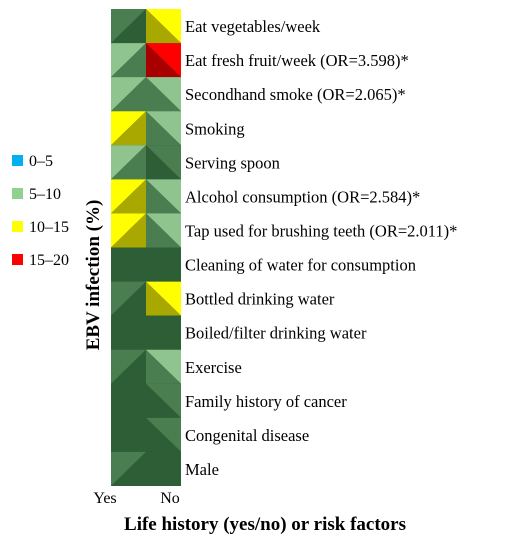  What do you see at coordinates (49, 227) in the screenshot?
I see `legend-label: 10–15` at bounding box center [49, 227].